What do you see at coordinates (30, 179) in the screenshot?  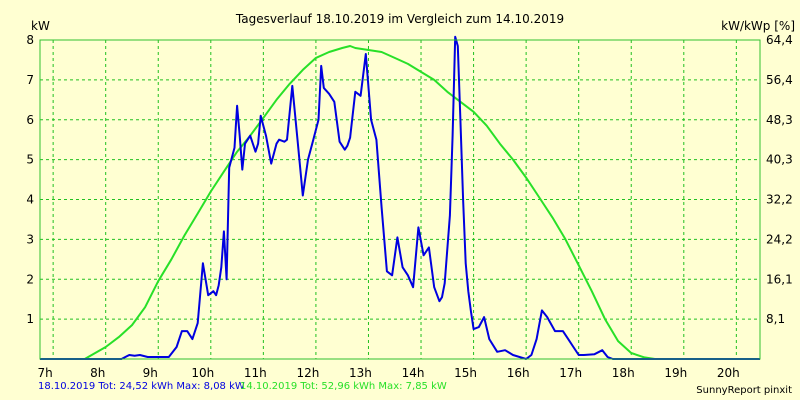 I see `y-tick-labels-left: 1 2 3 4 5 6 7 8` at bounding box center [30, 179].